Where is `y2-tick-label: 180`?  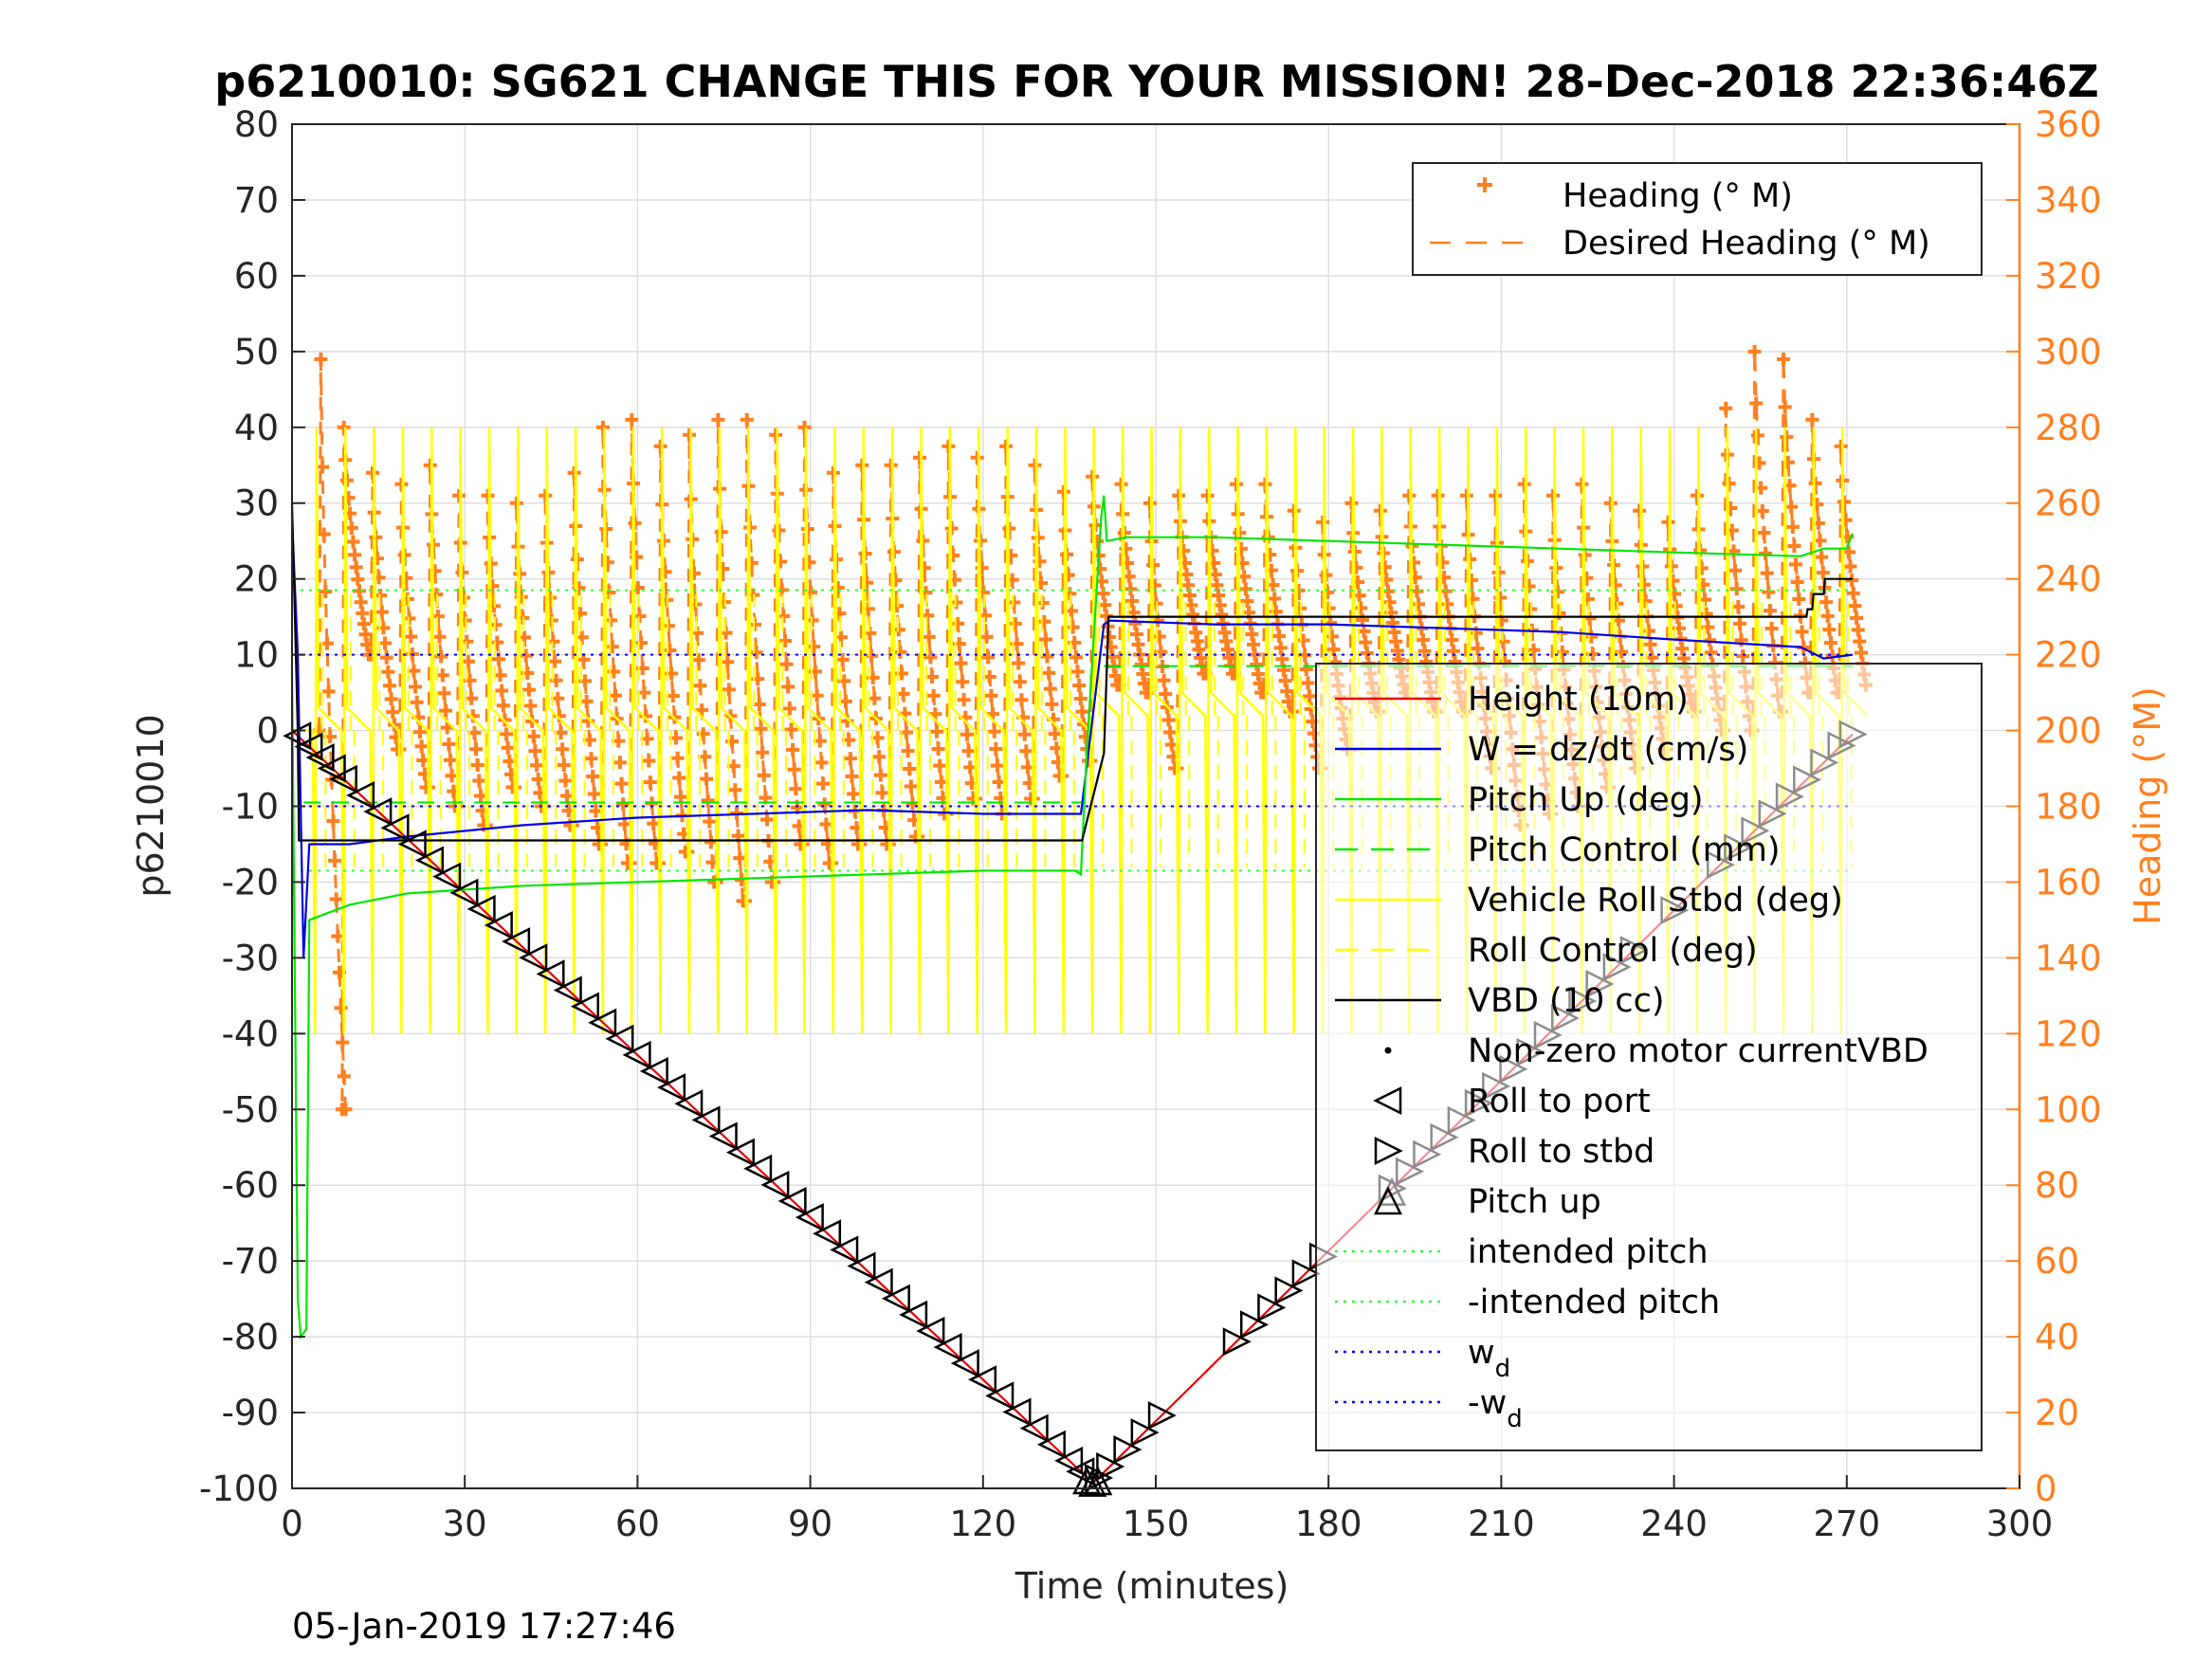 y2-tick-label: 180 is located at coordinates (2068, 807).